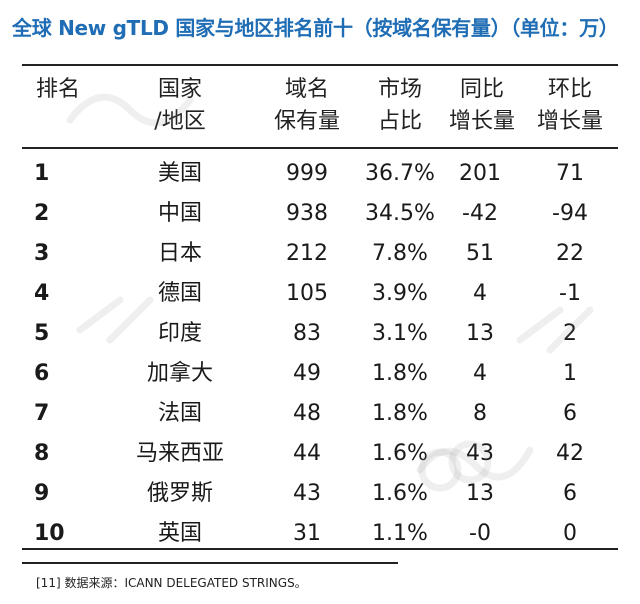 Image resolution: width=640 pixels, height=604 pixels. I want to click on rank-cell: 8, so click(42, 453).